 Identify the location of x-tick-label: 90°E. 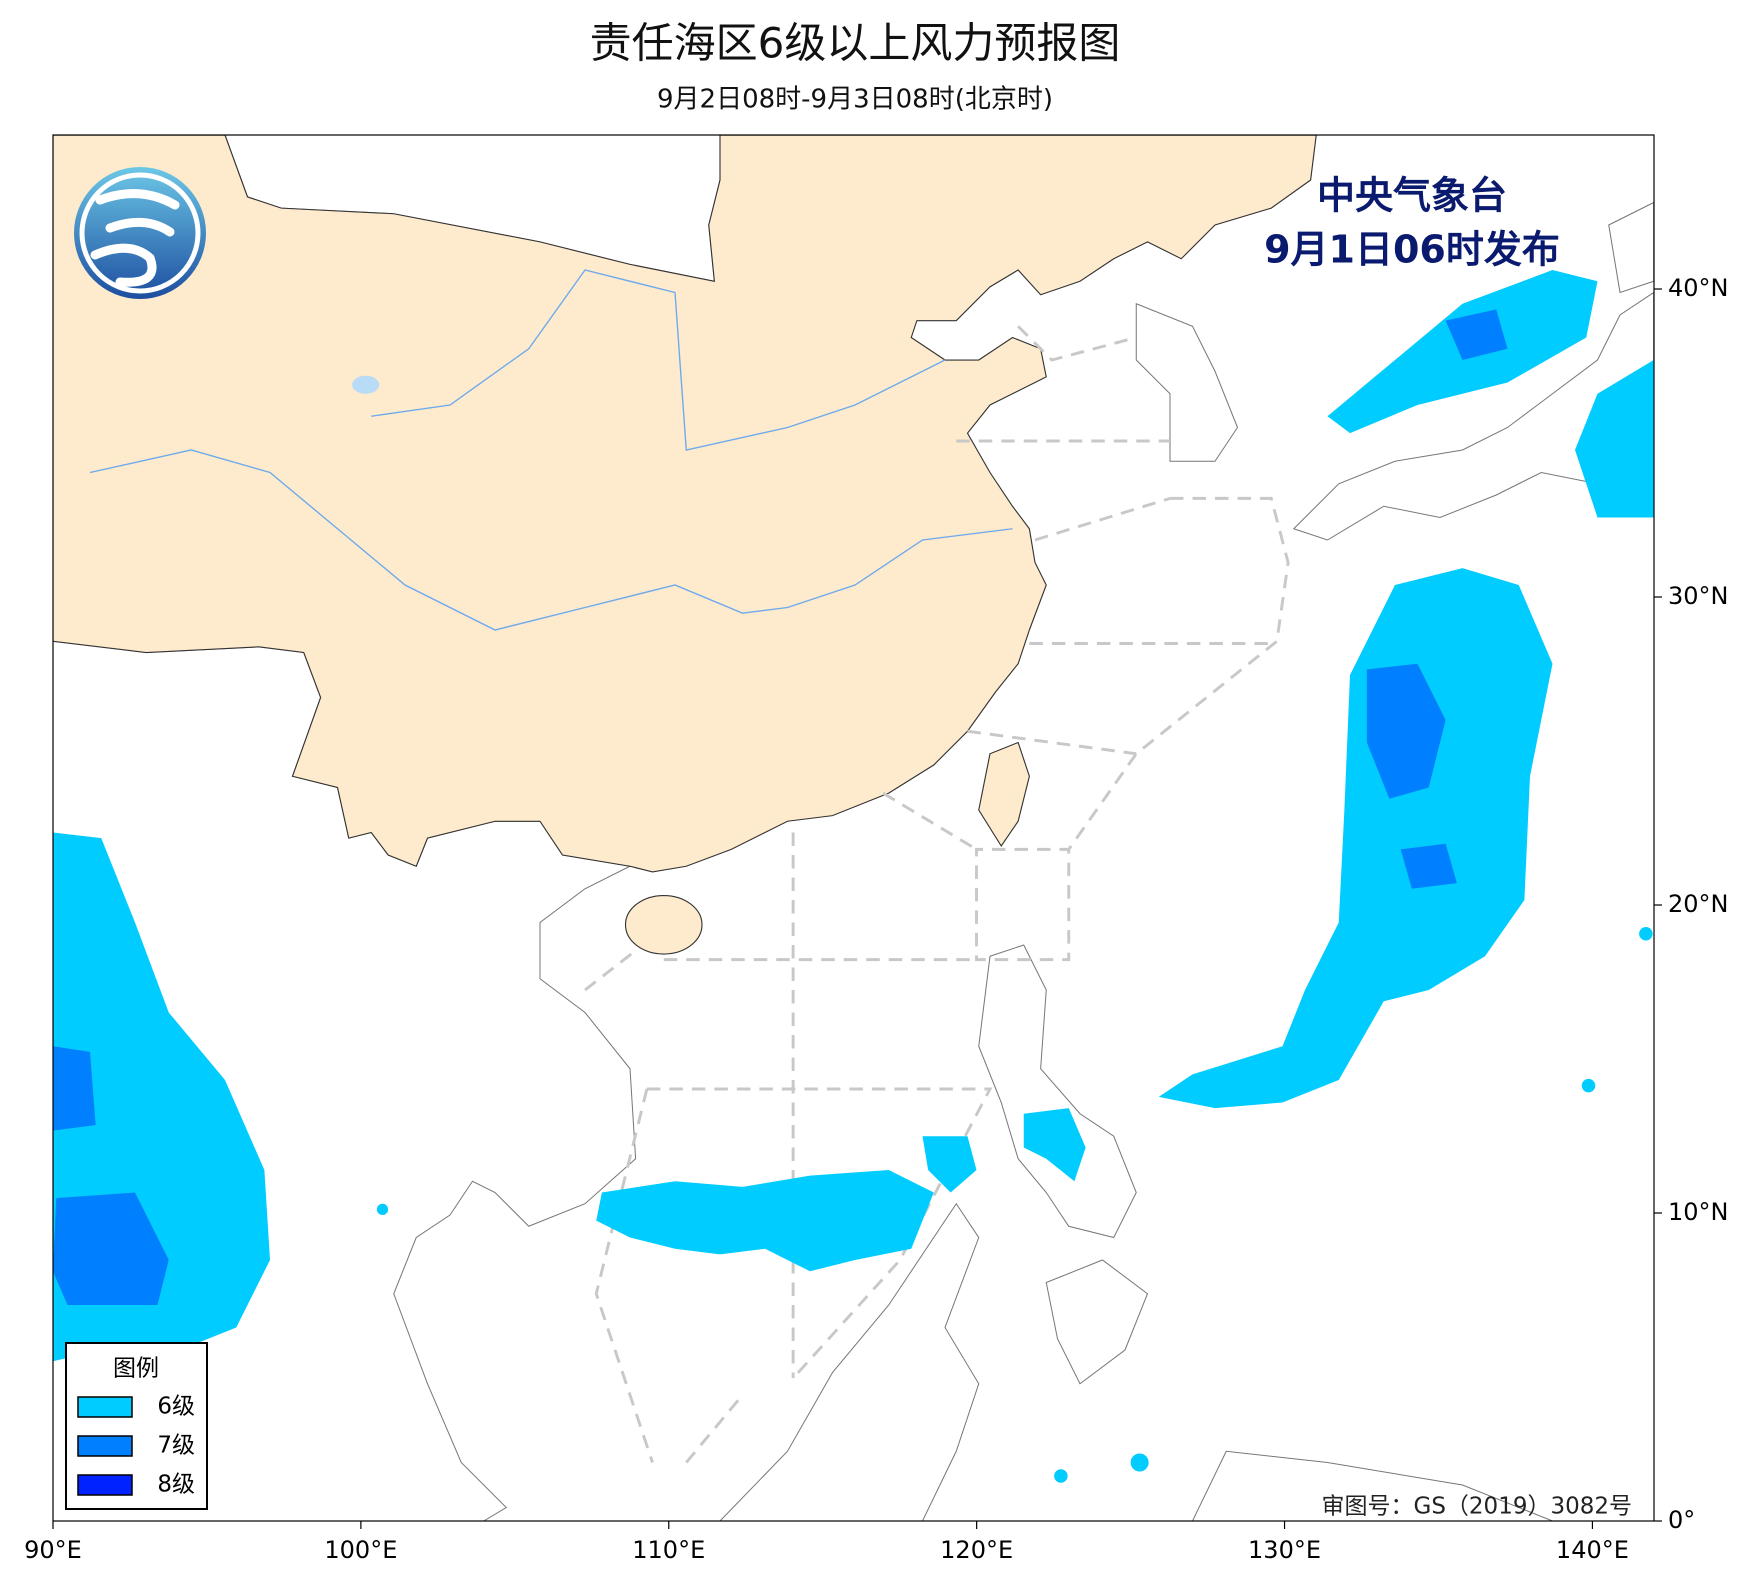
(53, 1550).